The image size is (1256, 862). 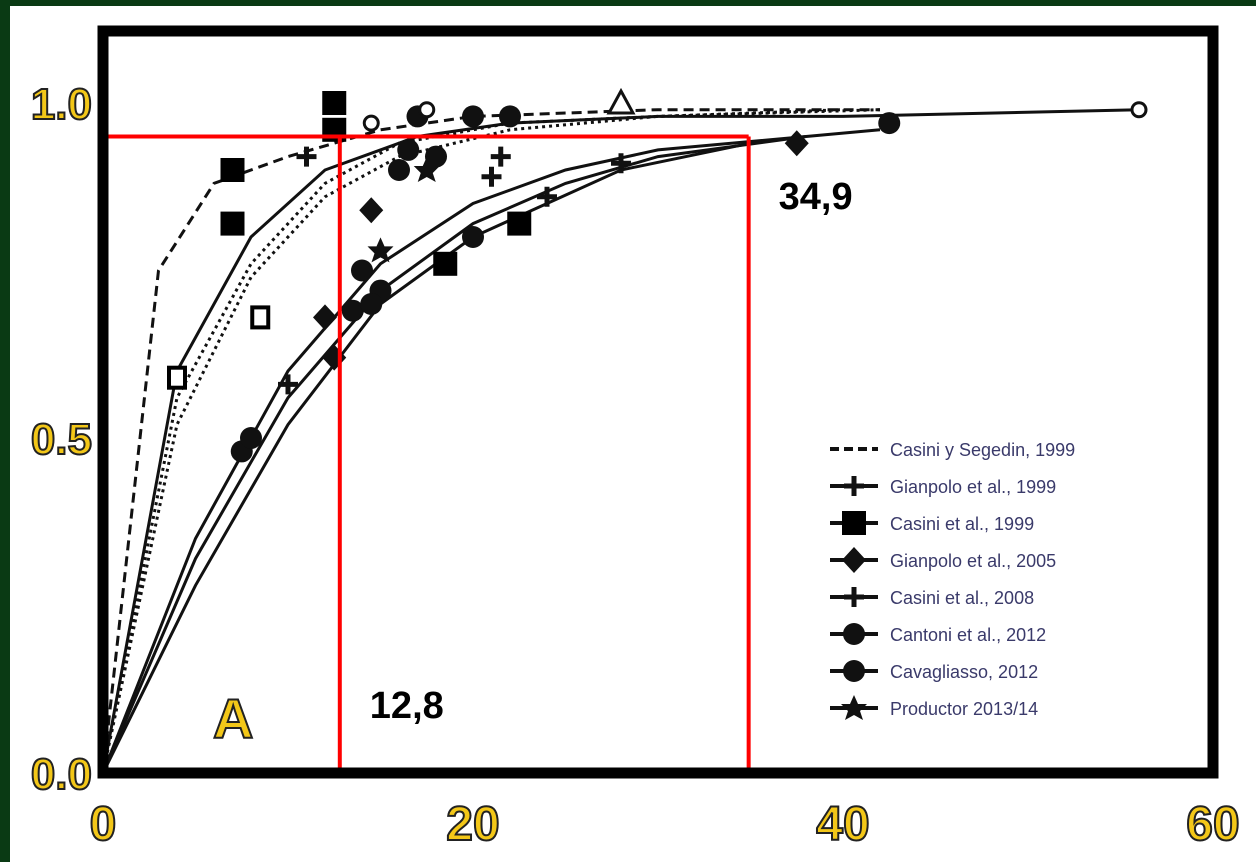 What do you see at coordinates (962, 524) in the screenshot?
I see `legend-label: Casini et al., 1999` at bounding box center [962, 524].